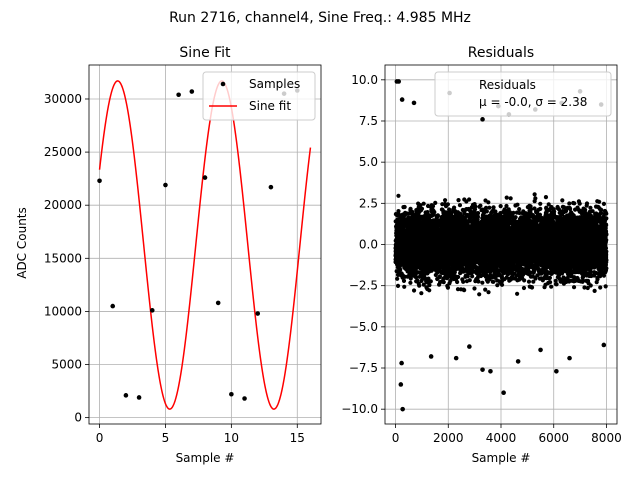 This screenshot has height=480, width=640. Describe the element at coordinates (63, 152) in the screenshot. I see `sine-fit-ytick-label-5: 25000` at that location.